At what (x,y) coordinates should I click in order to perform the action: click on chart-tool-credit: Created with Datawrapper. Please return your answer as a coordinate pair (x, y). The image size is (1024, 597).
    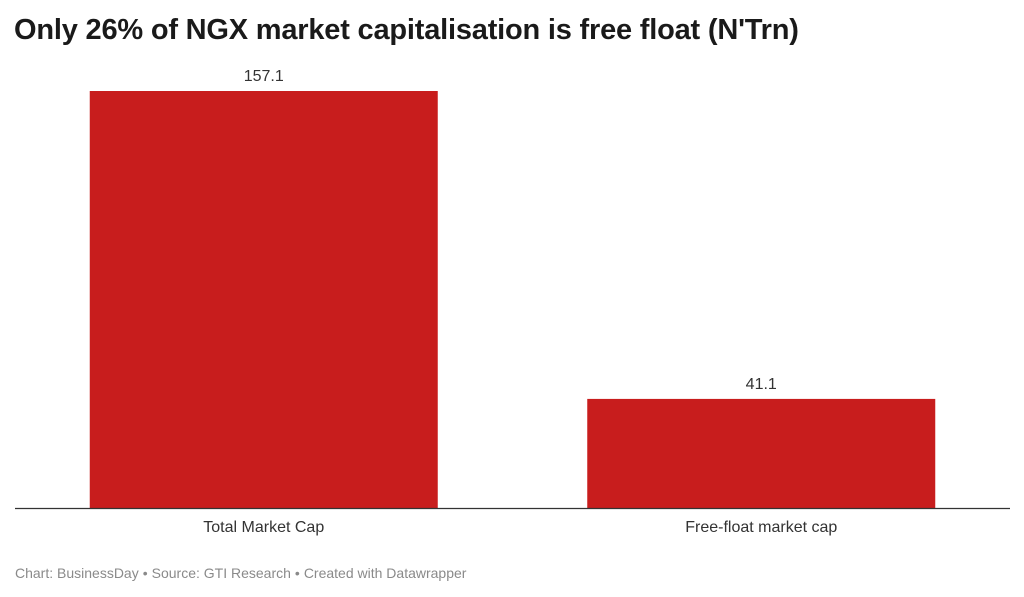
    Looking at the image, I should click on (385, 573).